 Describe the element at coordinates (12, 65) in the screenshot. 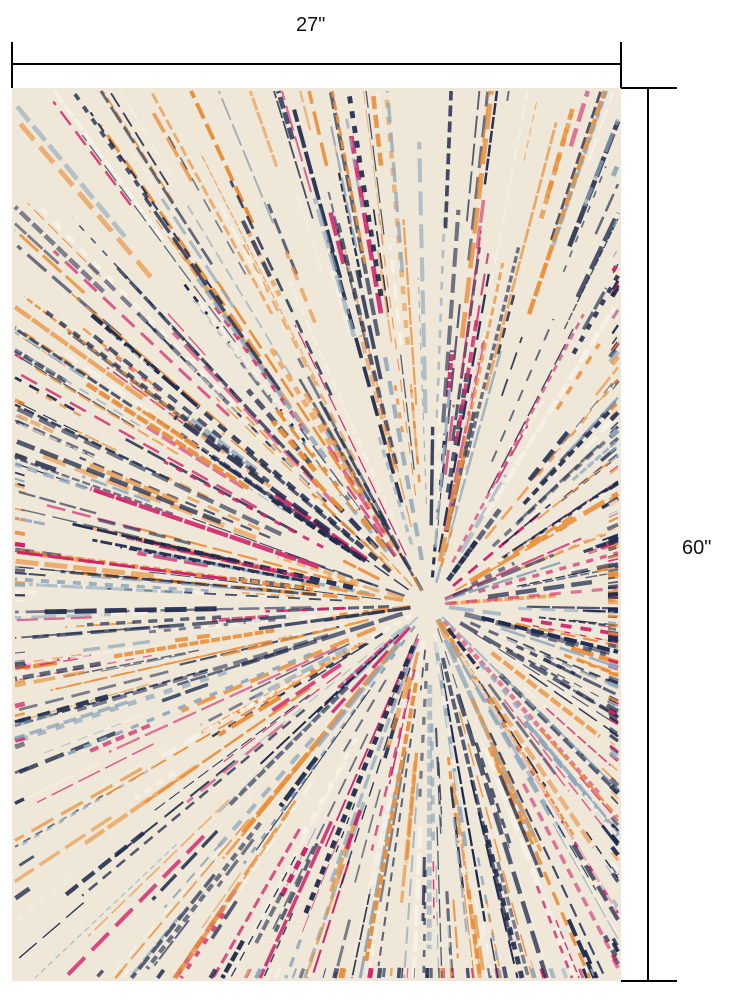

I see `width-left-tick` at that location.